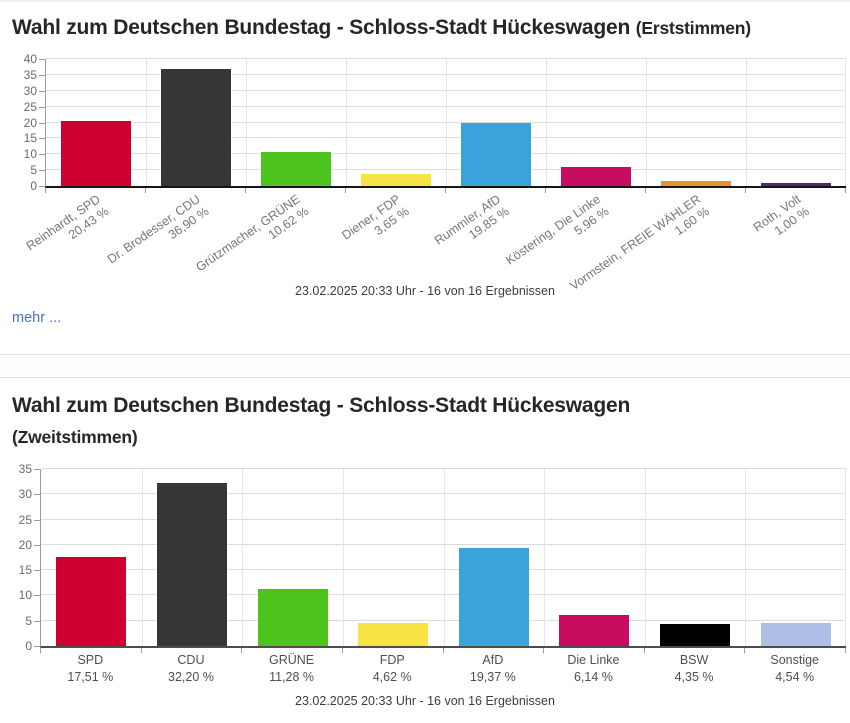  I want to click on y-axis-tick-label: 0, so click(33, 186).